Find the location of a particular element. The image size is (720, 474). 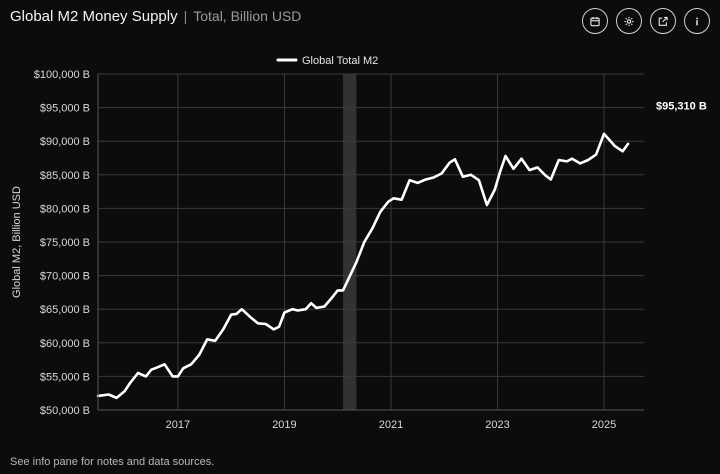

calendar-button is located at coordinates (595, 21).